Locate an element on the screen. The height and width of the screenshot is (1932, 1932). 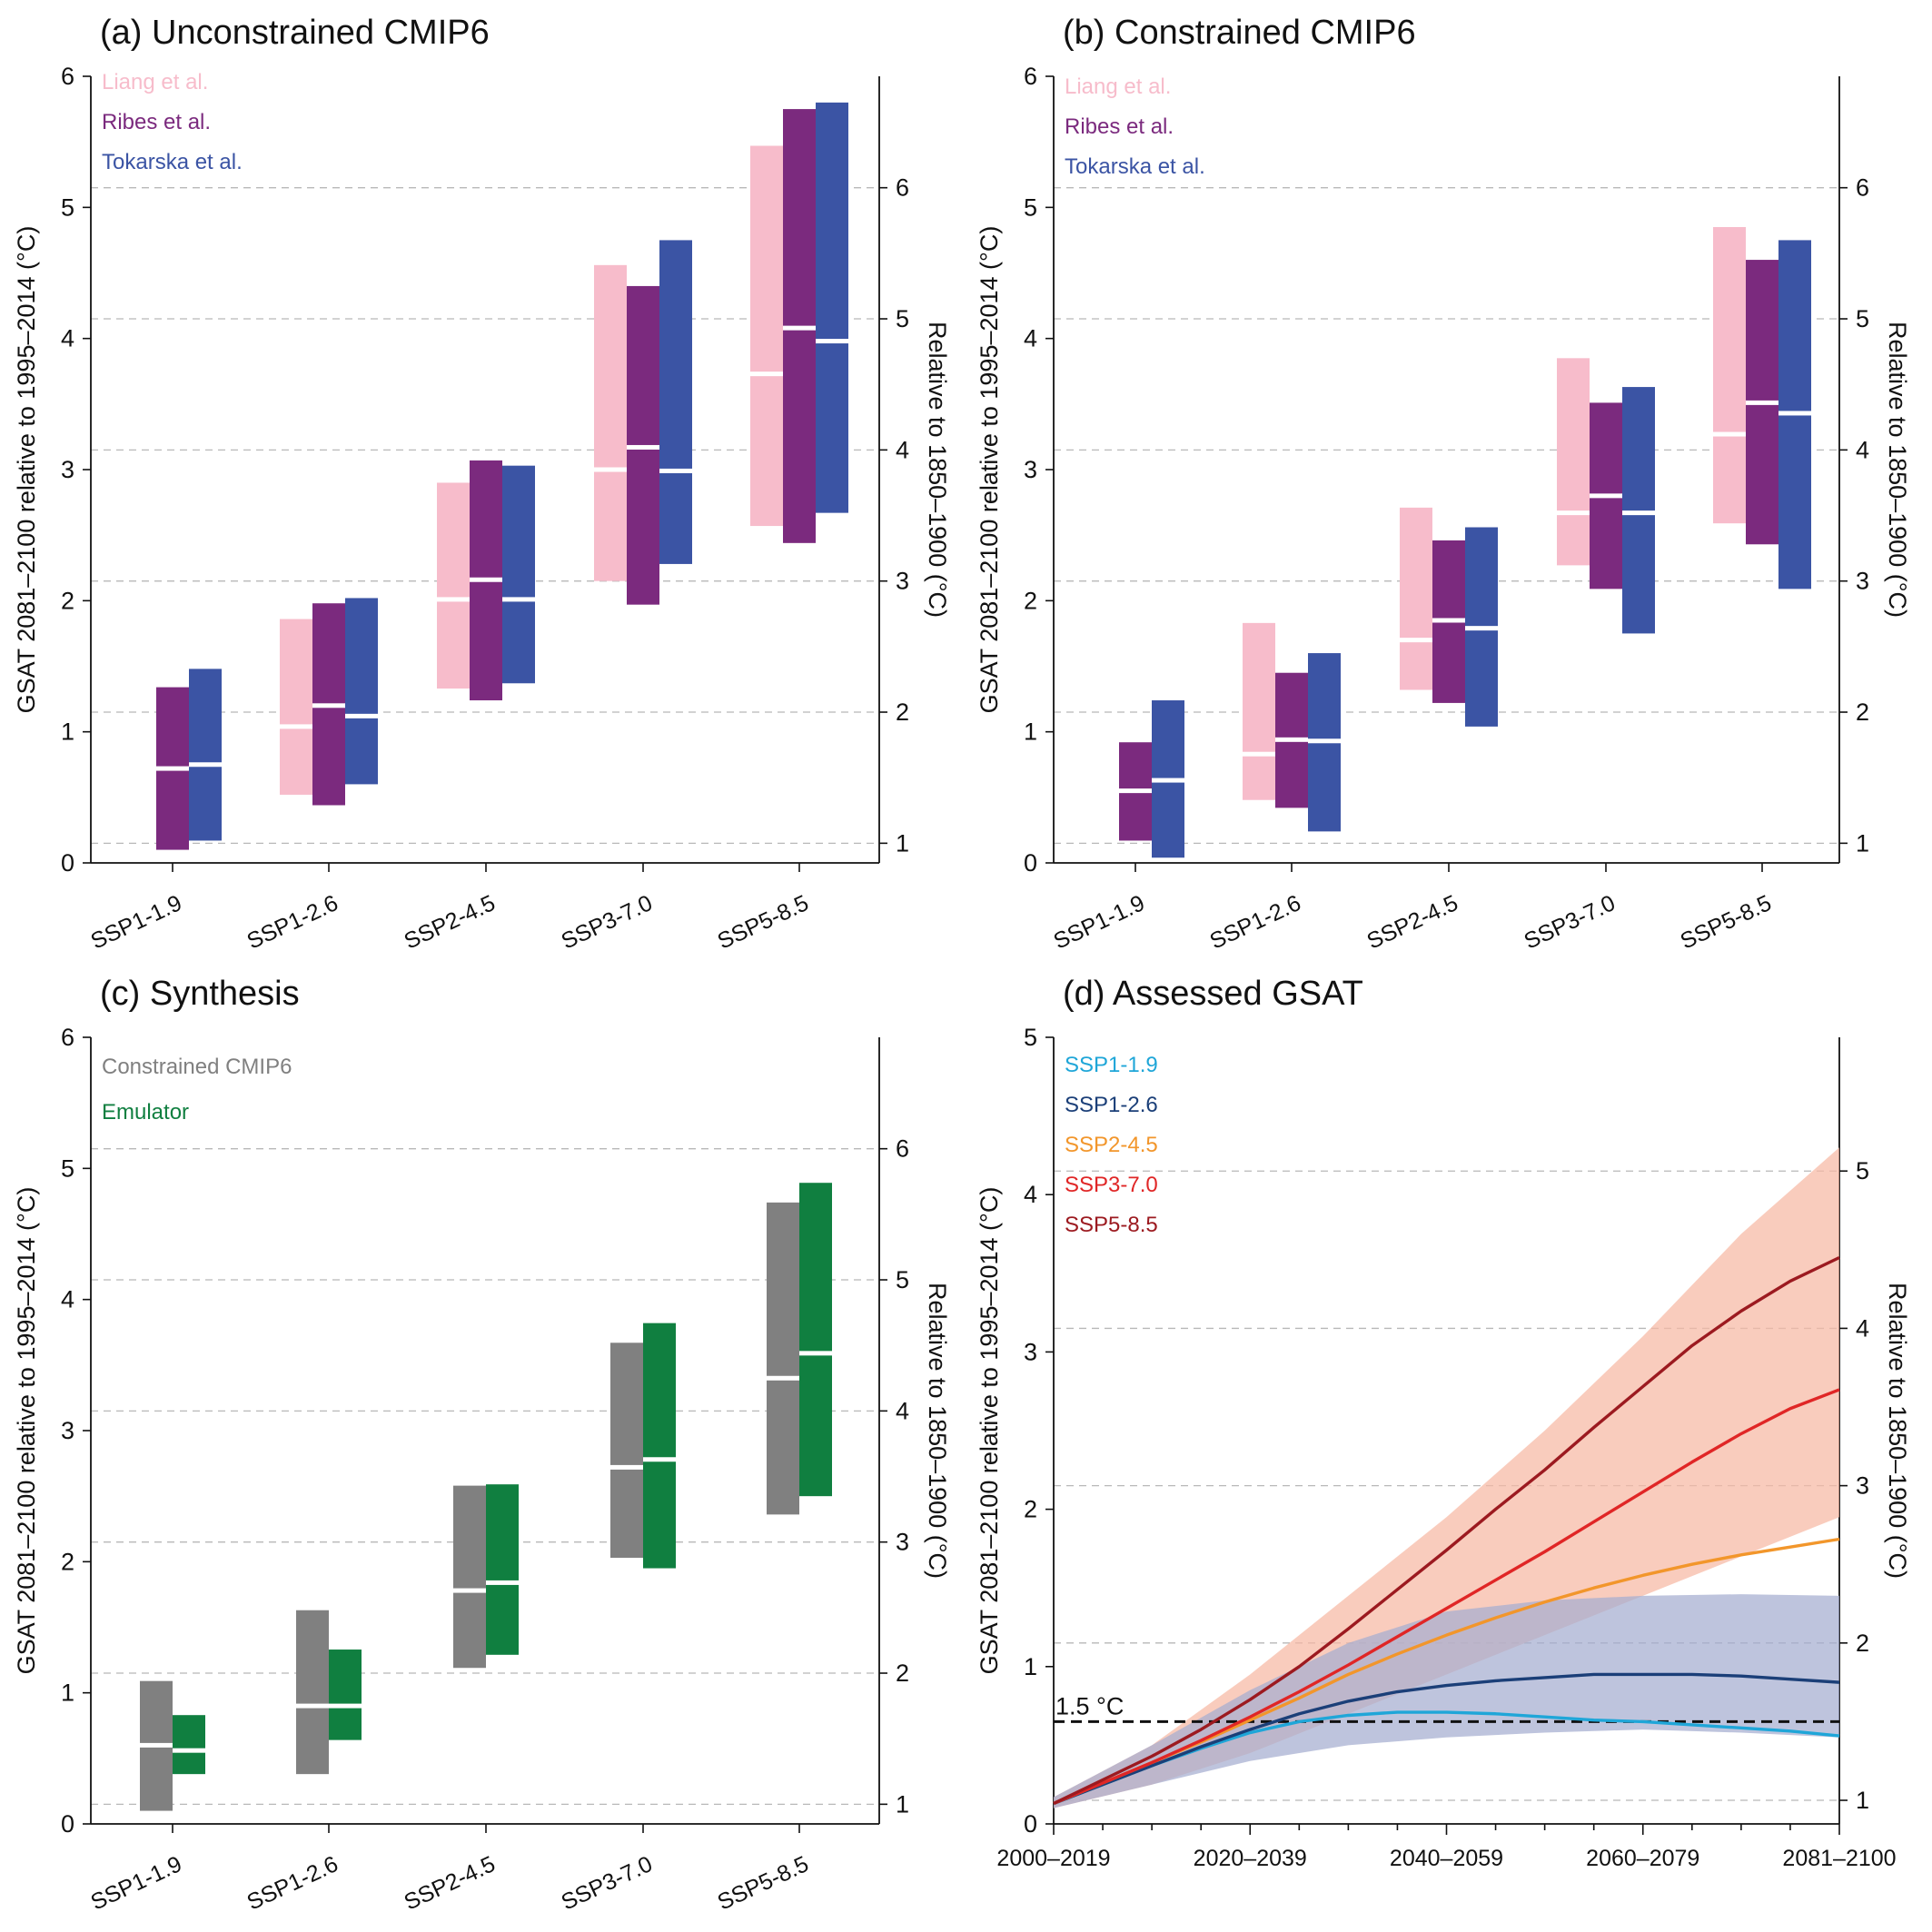
right-tick-label: 2 is located at coordinates (1862, 712).